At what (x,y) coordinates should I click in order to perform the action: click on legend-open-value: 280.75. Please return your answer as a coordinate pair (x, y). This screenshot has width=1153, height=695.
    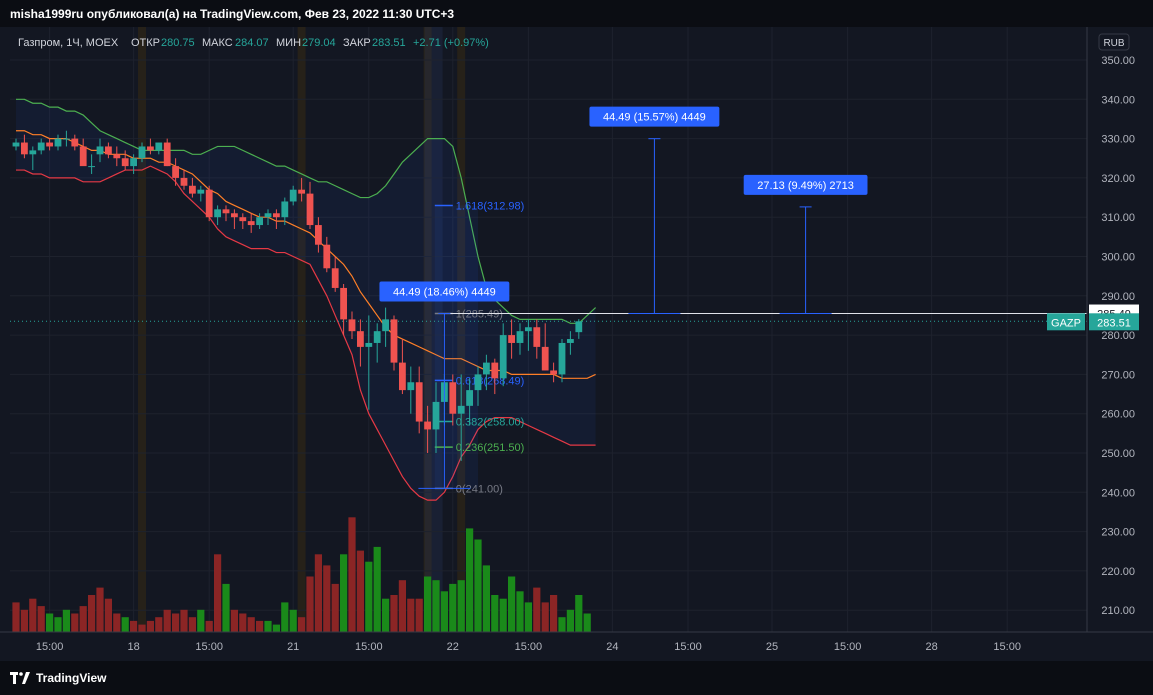
    Looking at the image, I should click on (178, 43).